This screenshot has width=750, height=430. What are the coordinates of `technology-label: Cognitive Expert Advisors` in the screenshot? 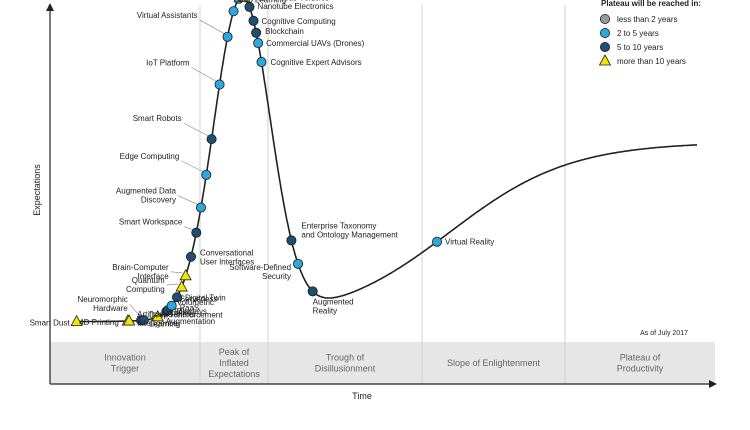 It's located at (315, 62).